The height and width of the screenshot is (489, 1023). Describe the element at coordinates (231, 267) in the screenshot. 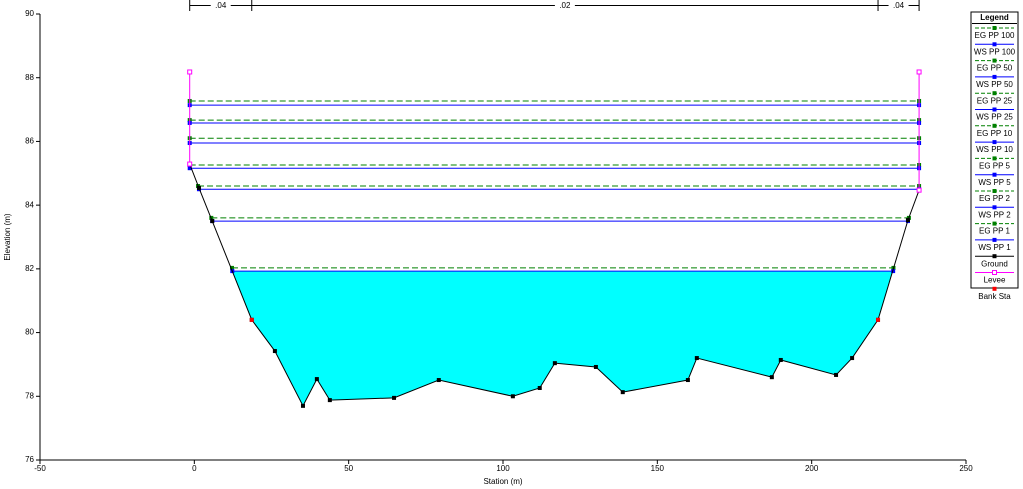

I see `eg-marker` at that location.